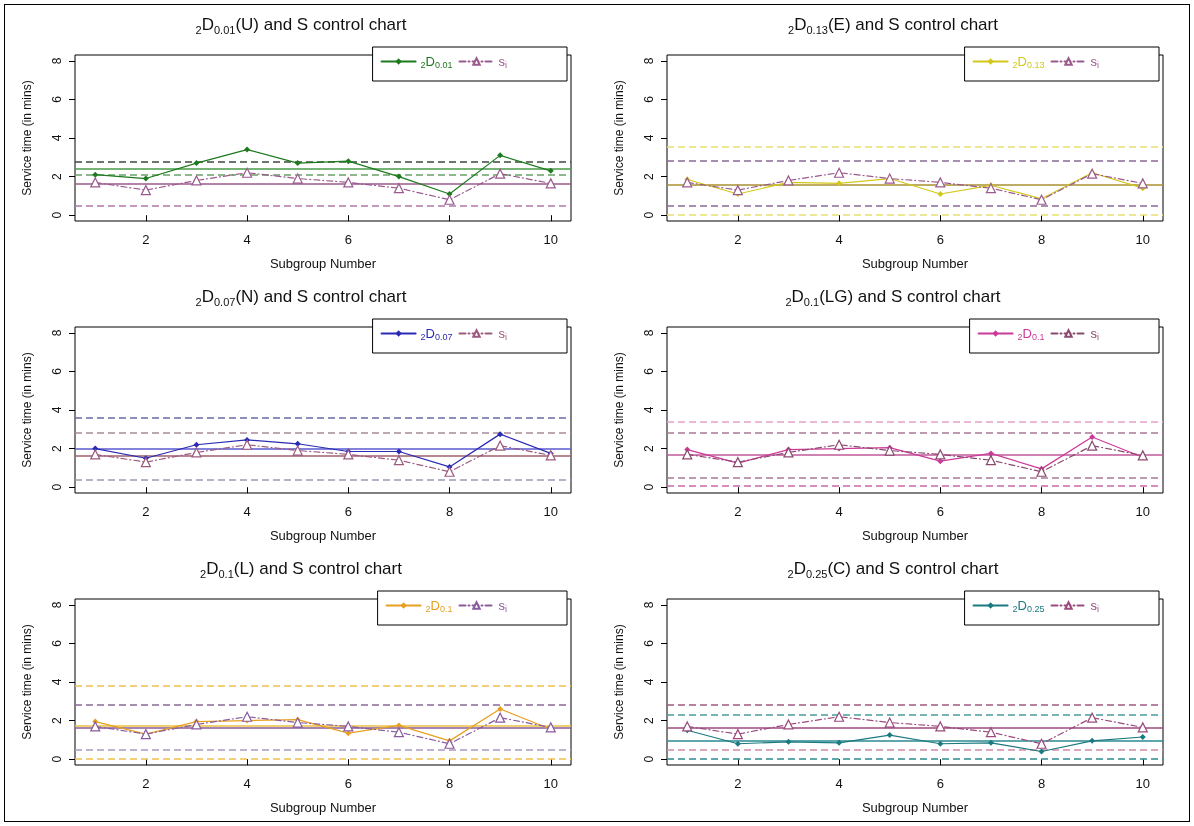 The width and height of the screenshot is (1194, 826). Describe the element at coordinates (893, 570) in the screenshot. I see `chart-title: $_{2}$D$_{0.25}$(C) and S control chart` at that location.